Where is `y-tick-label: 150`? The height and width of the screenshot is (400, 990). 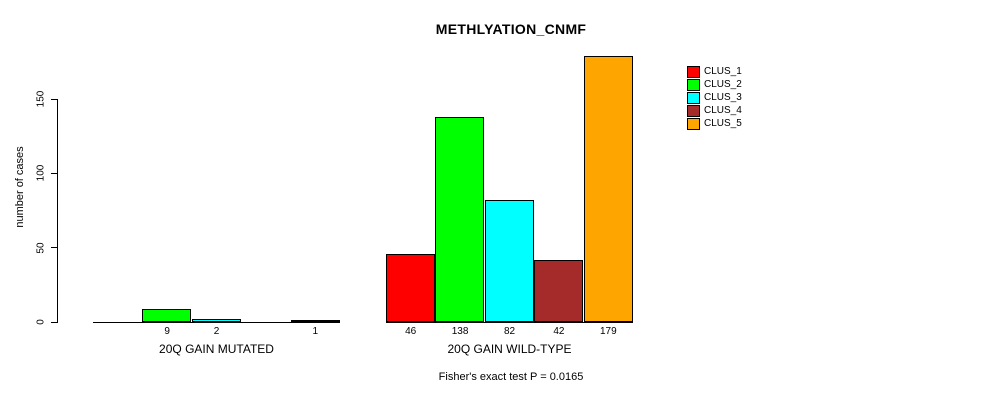 y-tick-label: 150 is located at coordinates (41, 99).